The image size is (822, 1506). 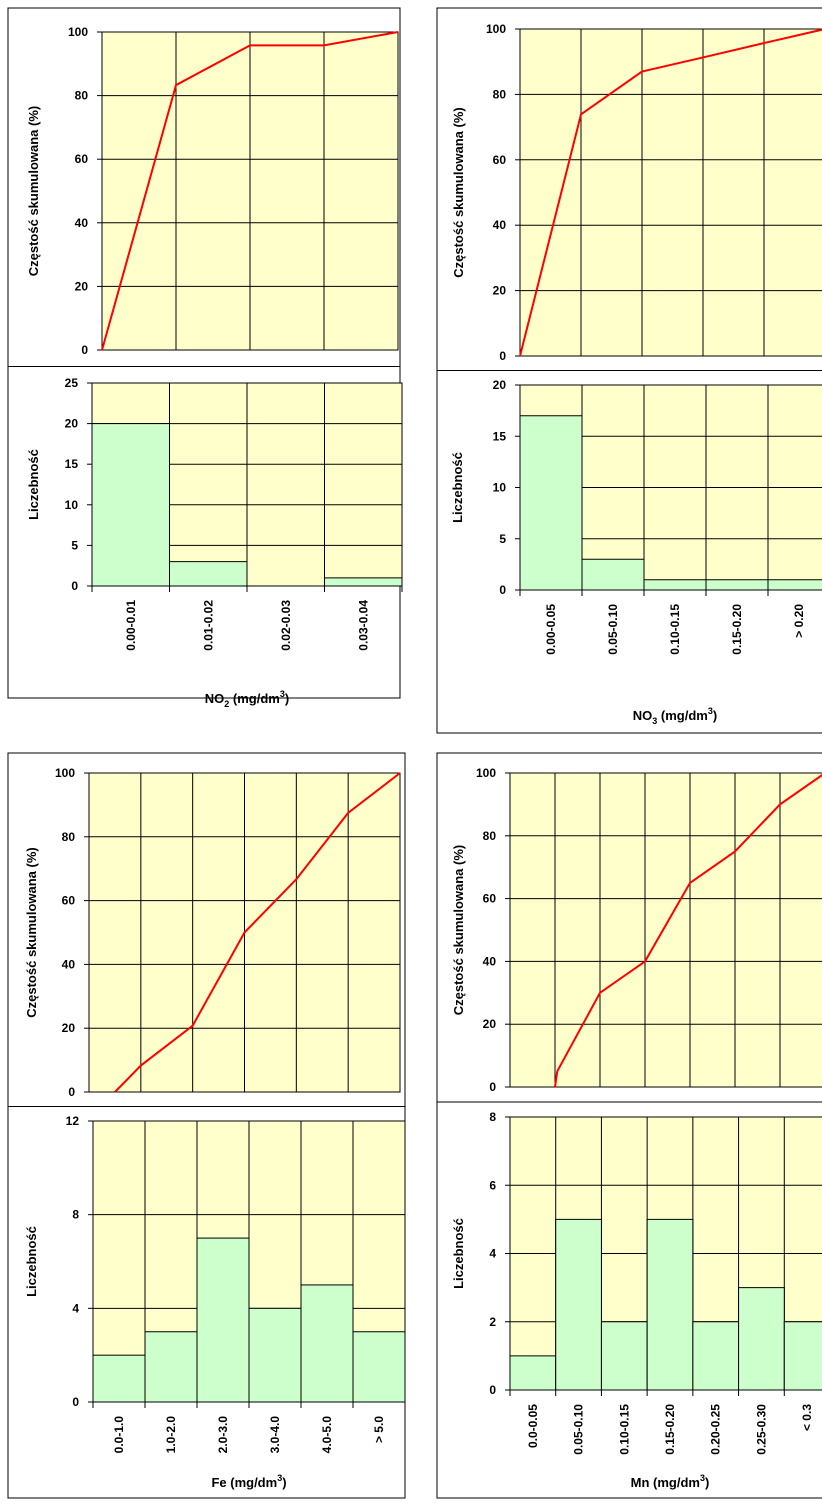 I want to click on histogram-category-label: 0.0-0.05, so click(x=533, y=1426).